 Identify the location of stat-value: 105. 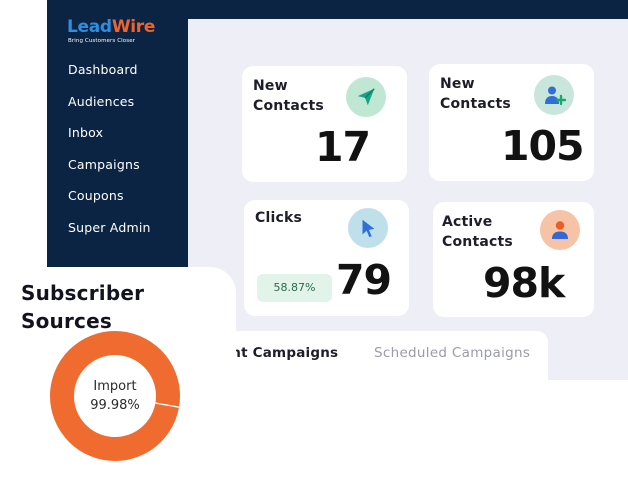
(543, 146).